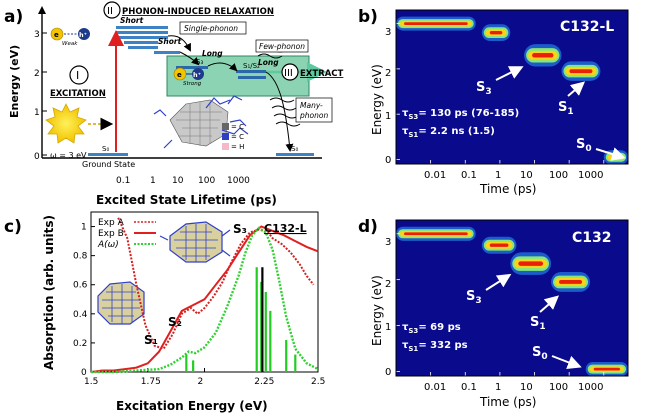  What do you see at coordinates (197, 75) in the screenshot?
I see `strong-hole-label: h⁺` at bounding box center [197, 75].